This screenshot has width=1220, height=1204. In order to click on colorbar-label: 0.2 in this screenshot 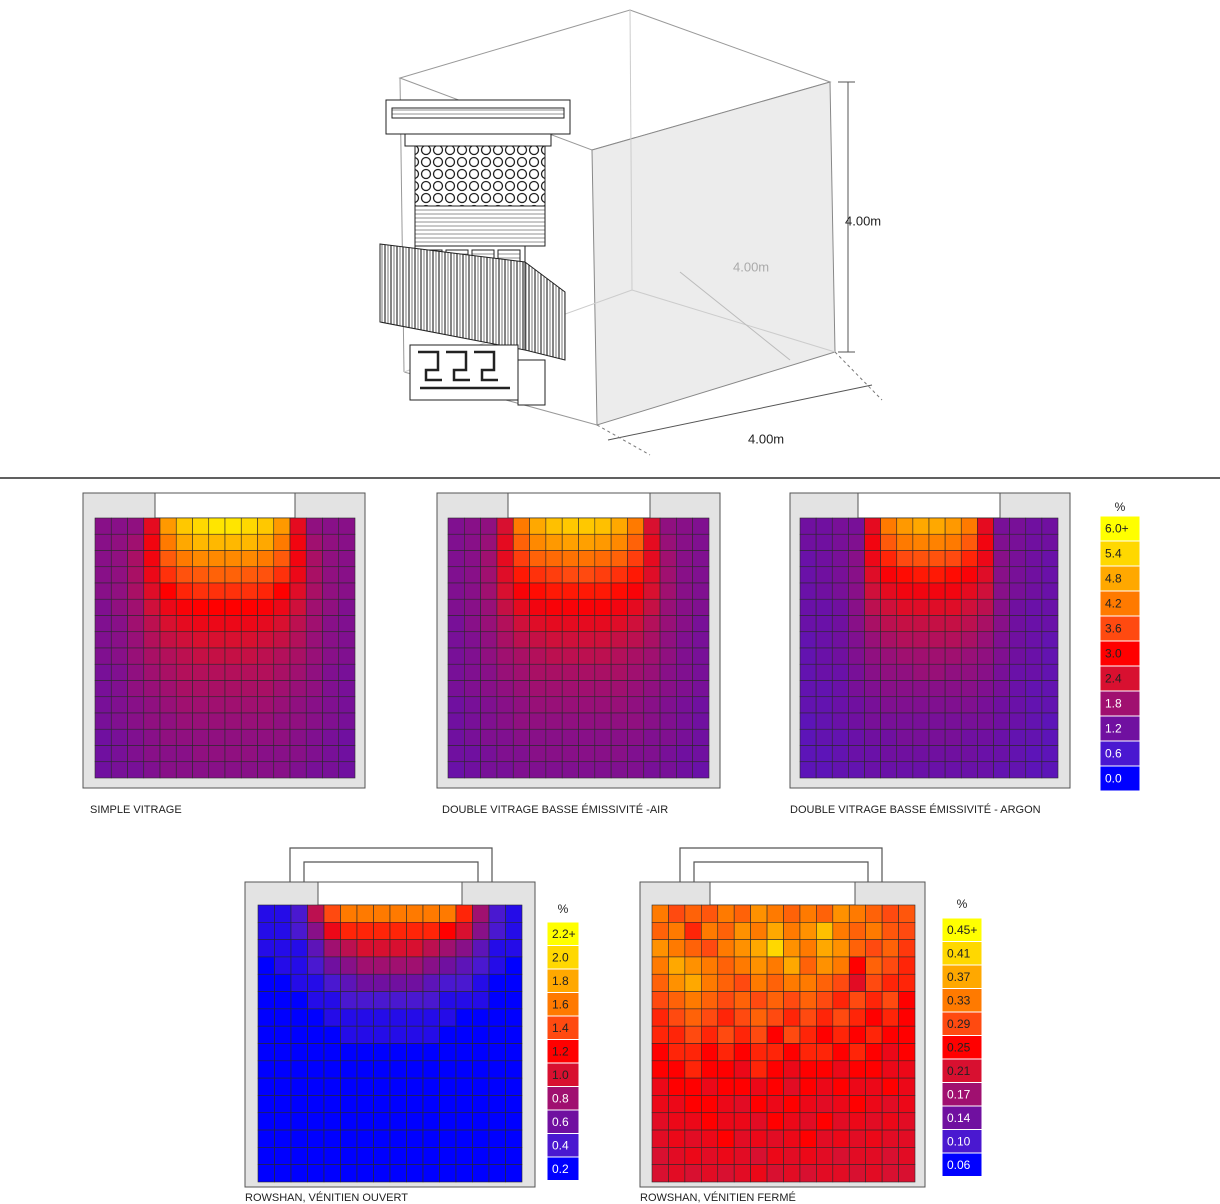, I will do `click(560, 1169)`.